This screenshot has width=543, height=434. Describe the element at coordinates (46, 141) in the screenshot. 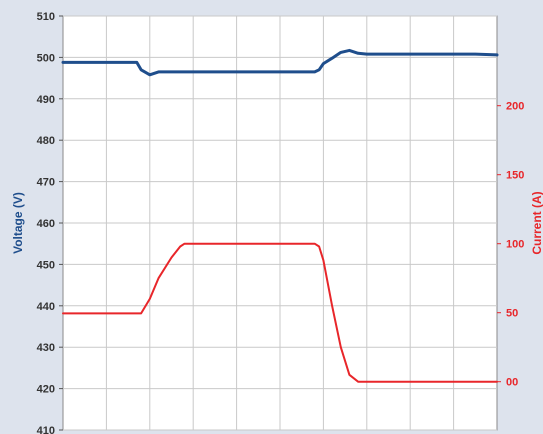

I see `left-tick-label: 480` at that location.